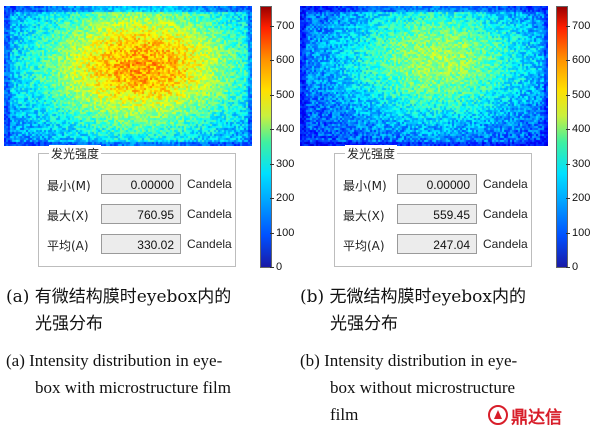 Image resolution: width=591 pixels, height=434 pixels. What do you see at coordinates (344, 414) in the screenshot?
I see `caption-b-en-line3: film` at bounding box center [344, 414].